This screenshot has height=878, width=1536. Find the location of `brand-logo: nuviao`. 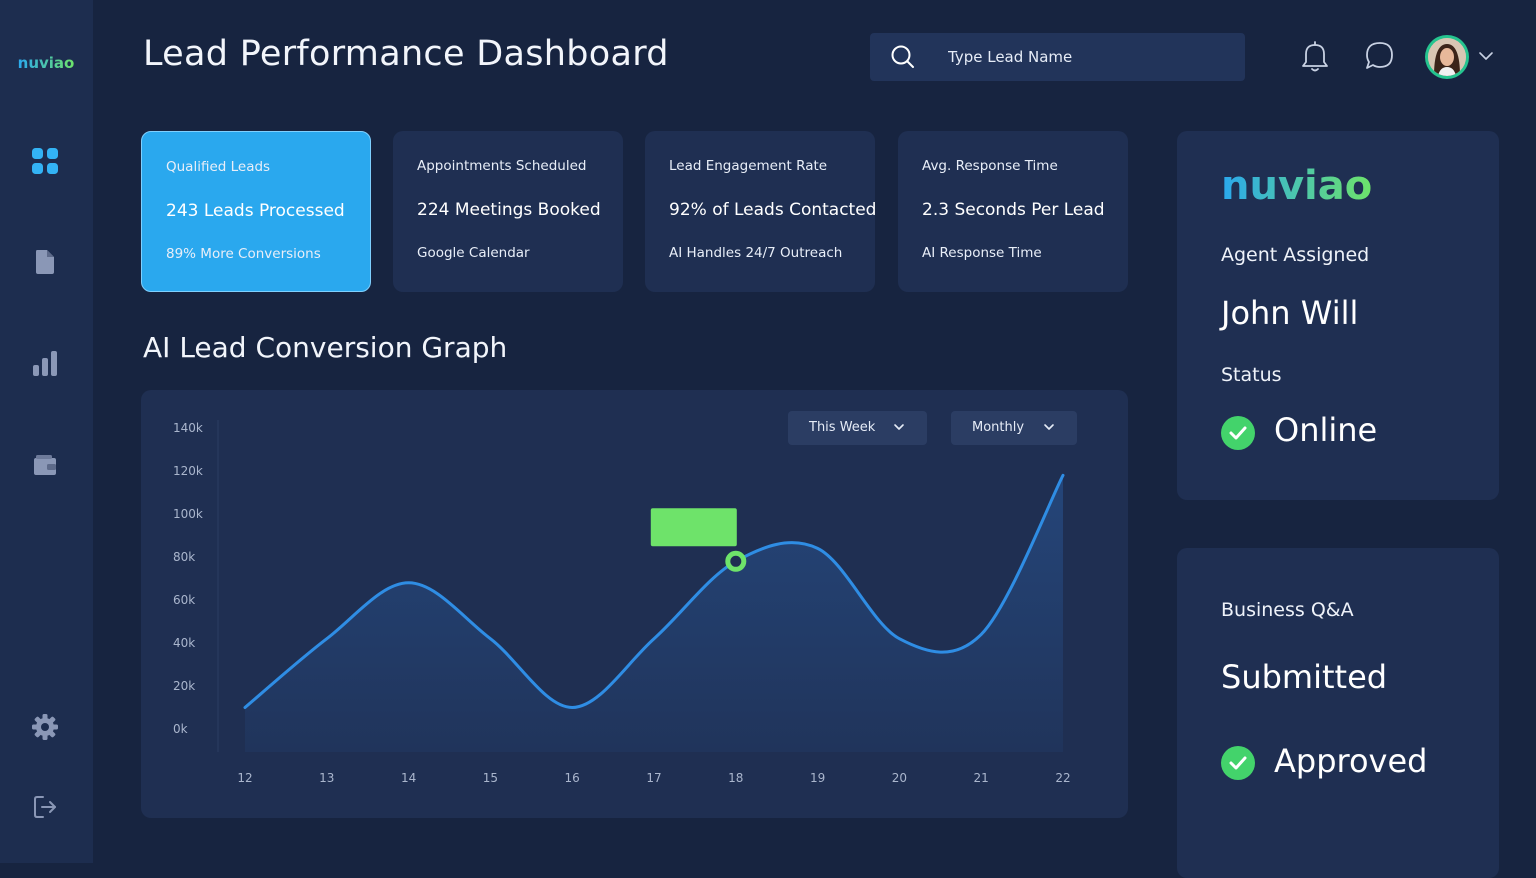

brand-logo: nuviao is located at coordinates (1296, 186).